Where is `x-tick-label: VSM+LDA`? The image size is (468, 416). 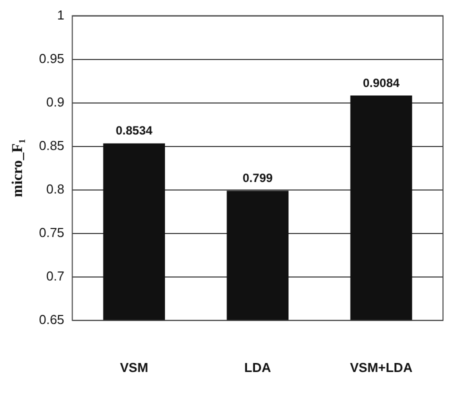 x-tick-label: VSM+LDA is located at coordinates (382, 367).